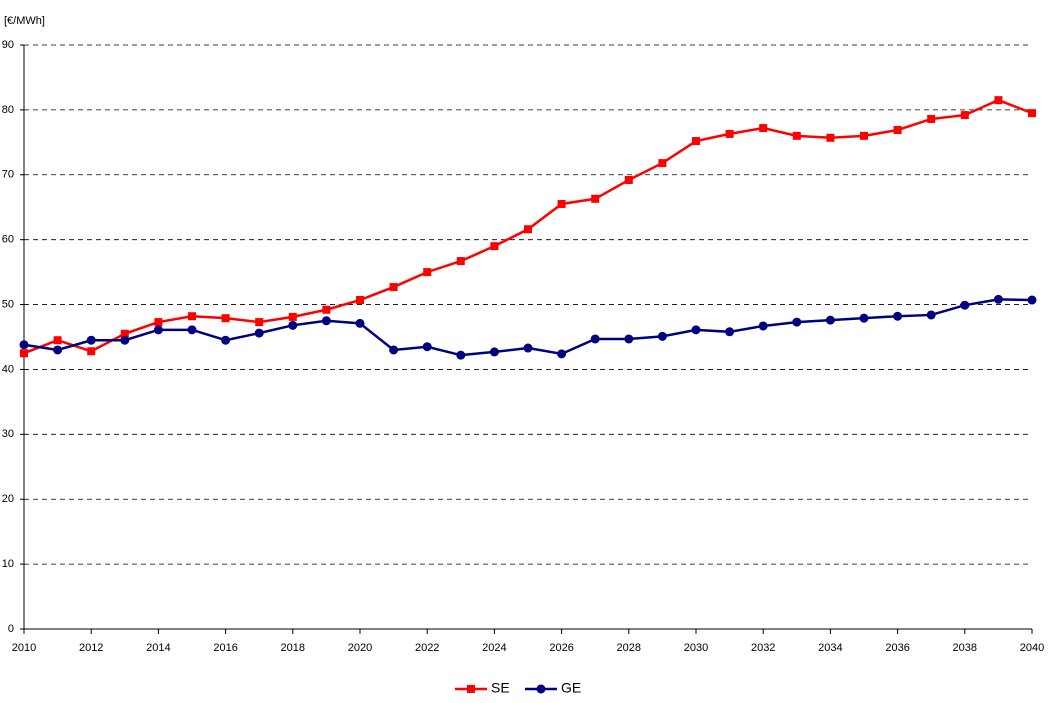 The image size is (1048, 703). What do you see at coordinates (8, 434) in the screenshot?
I see `y-tick-label: 30` at bounding box center [8, 434].